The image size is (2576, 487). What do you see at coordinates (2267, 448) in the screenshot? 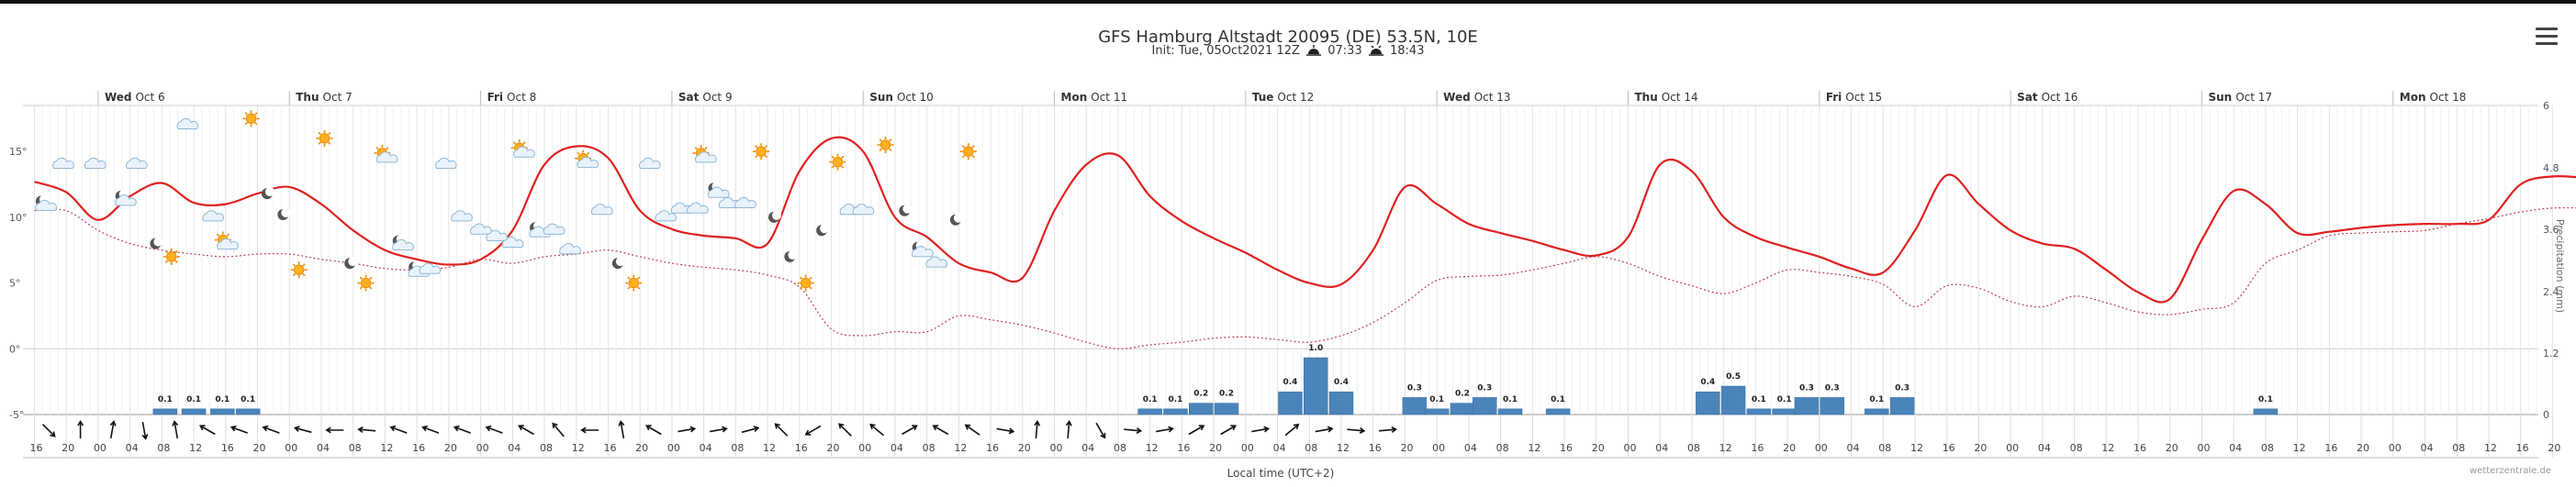
I see `hour-tick-label: 08` at bounding box center [2267, 448].